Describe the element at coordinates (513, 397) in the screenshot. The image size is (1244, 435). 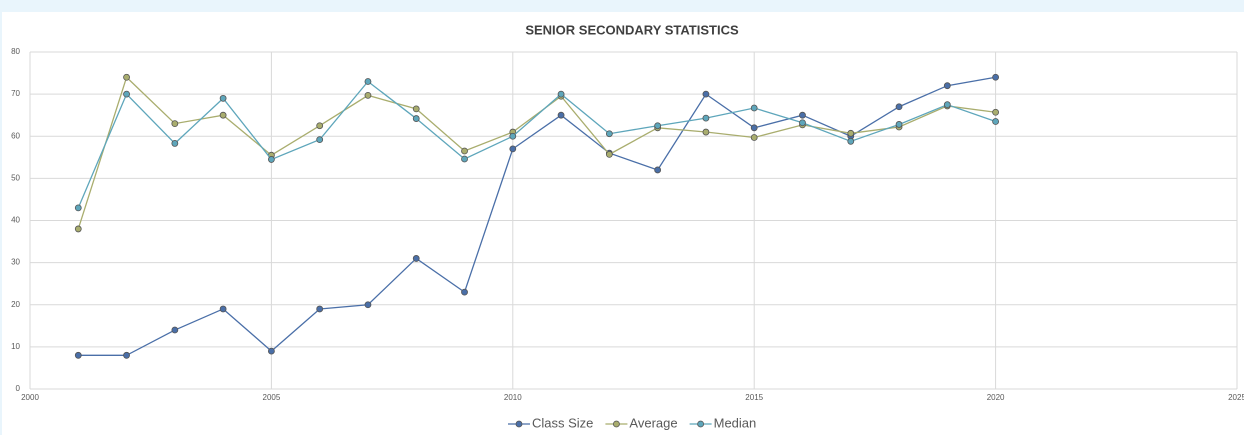
I see `x-tick-label: 2010` at that location.